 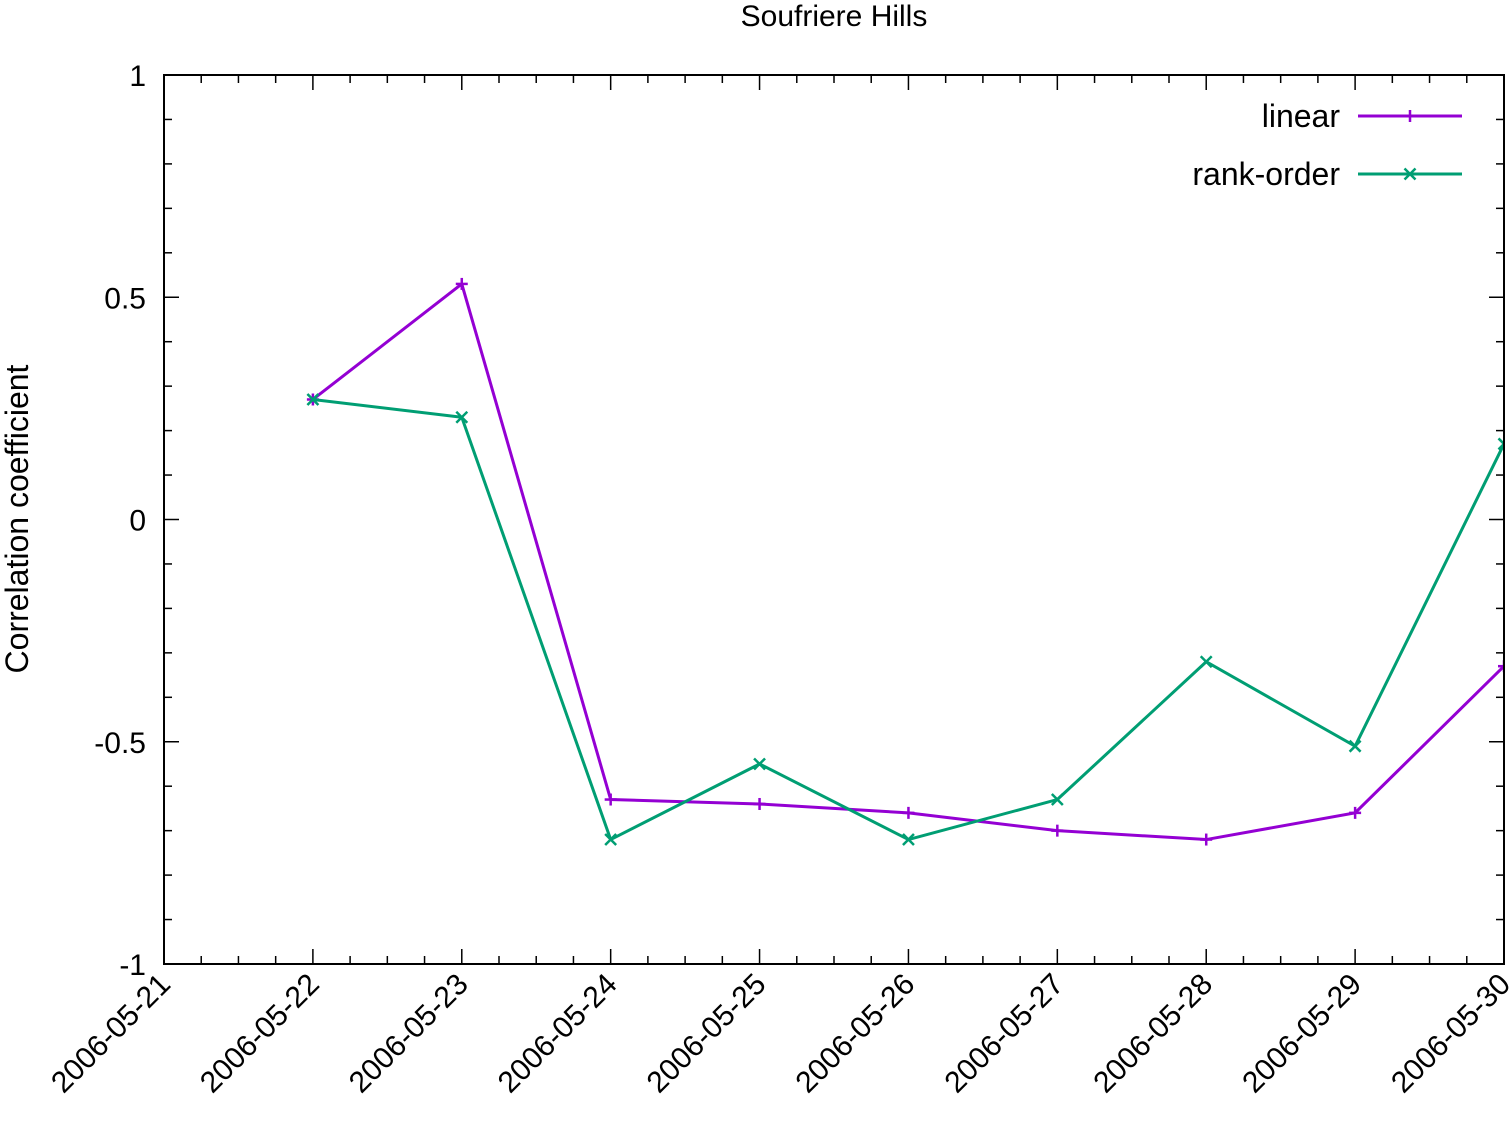 I want to click on y-tick-label: 1, so click(x=137, y=76).